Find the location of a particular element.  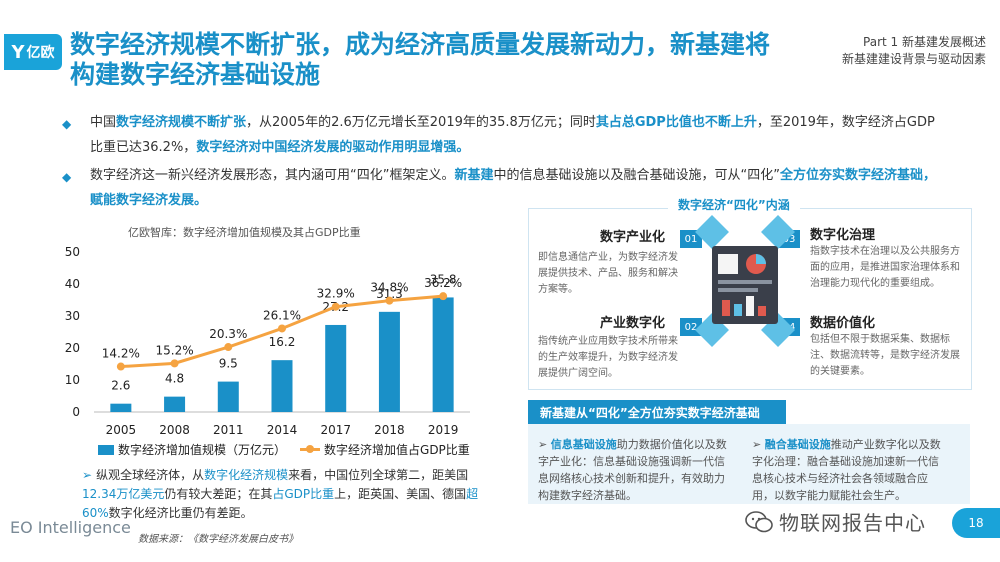

q1-heading: 数字产业化 is located at coordinates (633, 237).